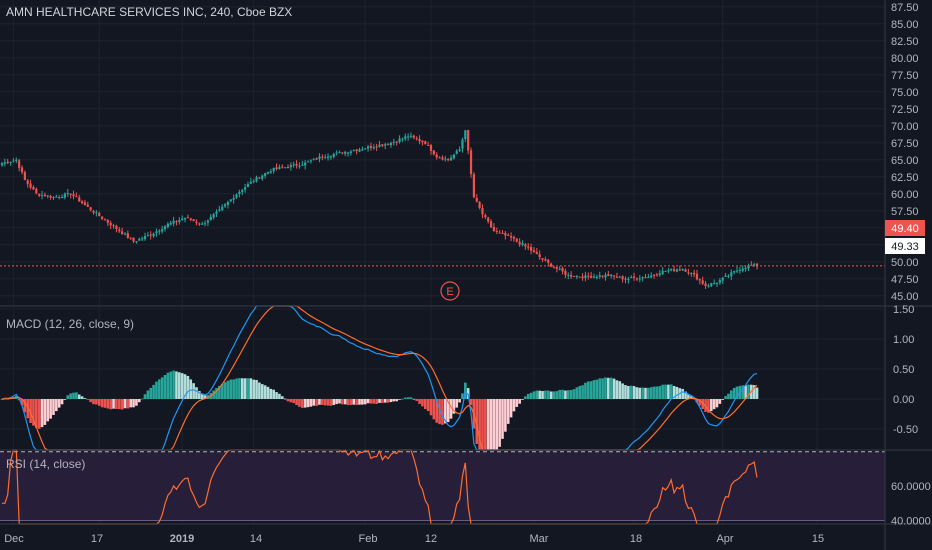 The image size is (932, 550). What do you see at coordinates (903, 400) in the screenshot?
I see `macd-tick-label: 0.00` at bounding box center [903, 400].